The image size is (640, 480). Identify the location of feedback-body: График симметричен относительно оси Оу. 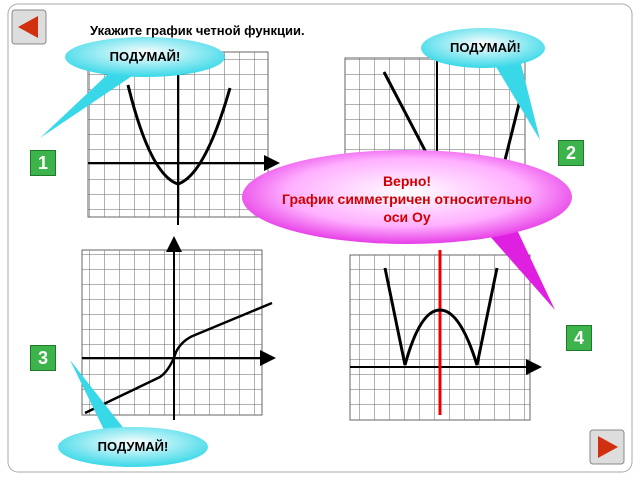
(407, 208).